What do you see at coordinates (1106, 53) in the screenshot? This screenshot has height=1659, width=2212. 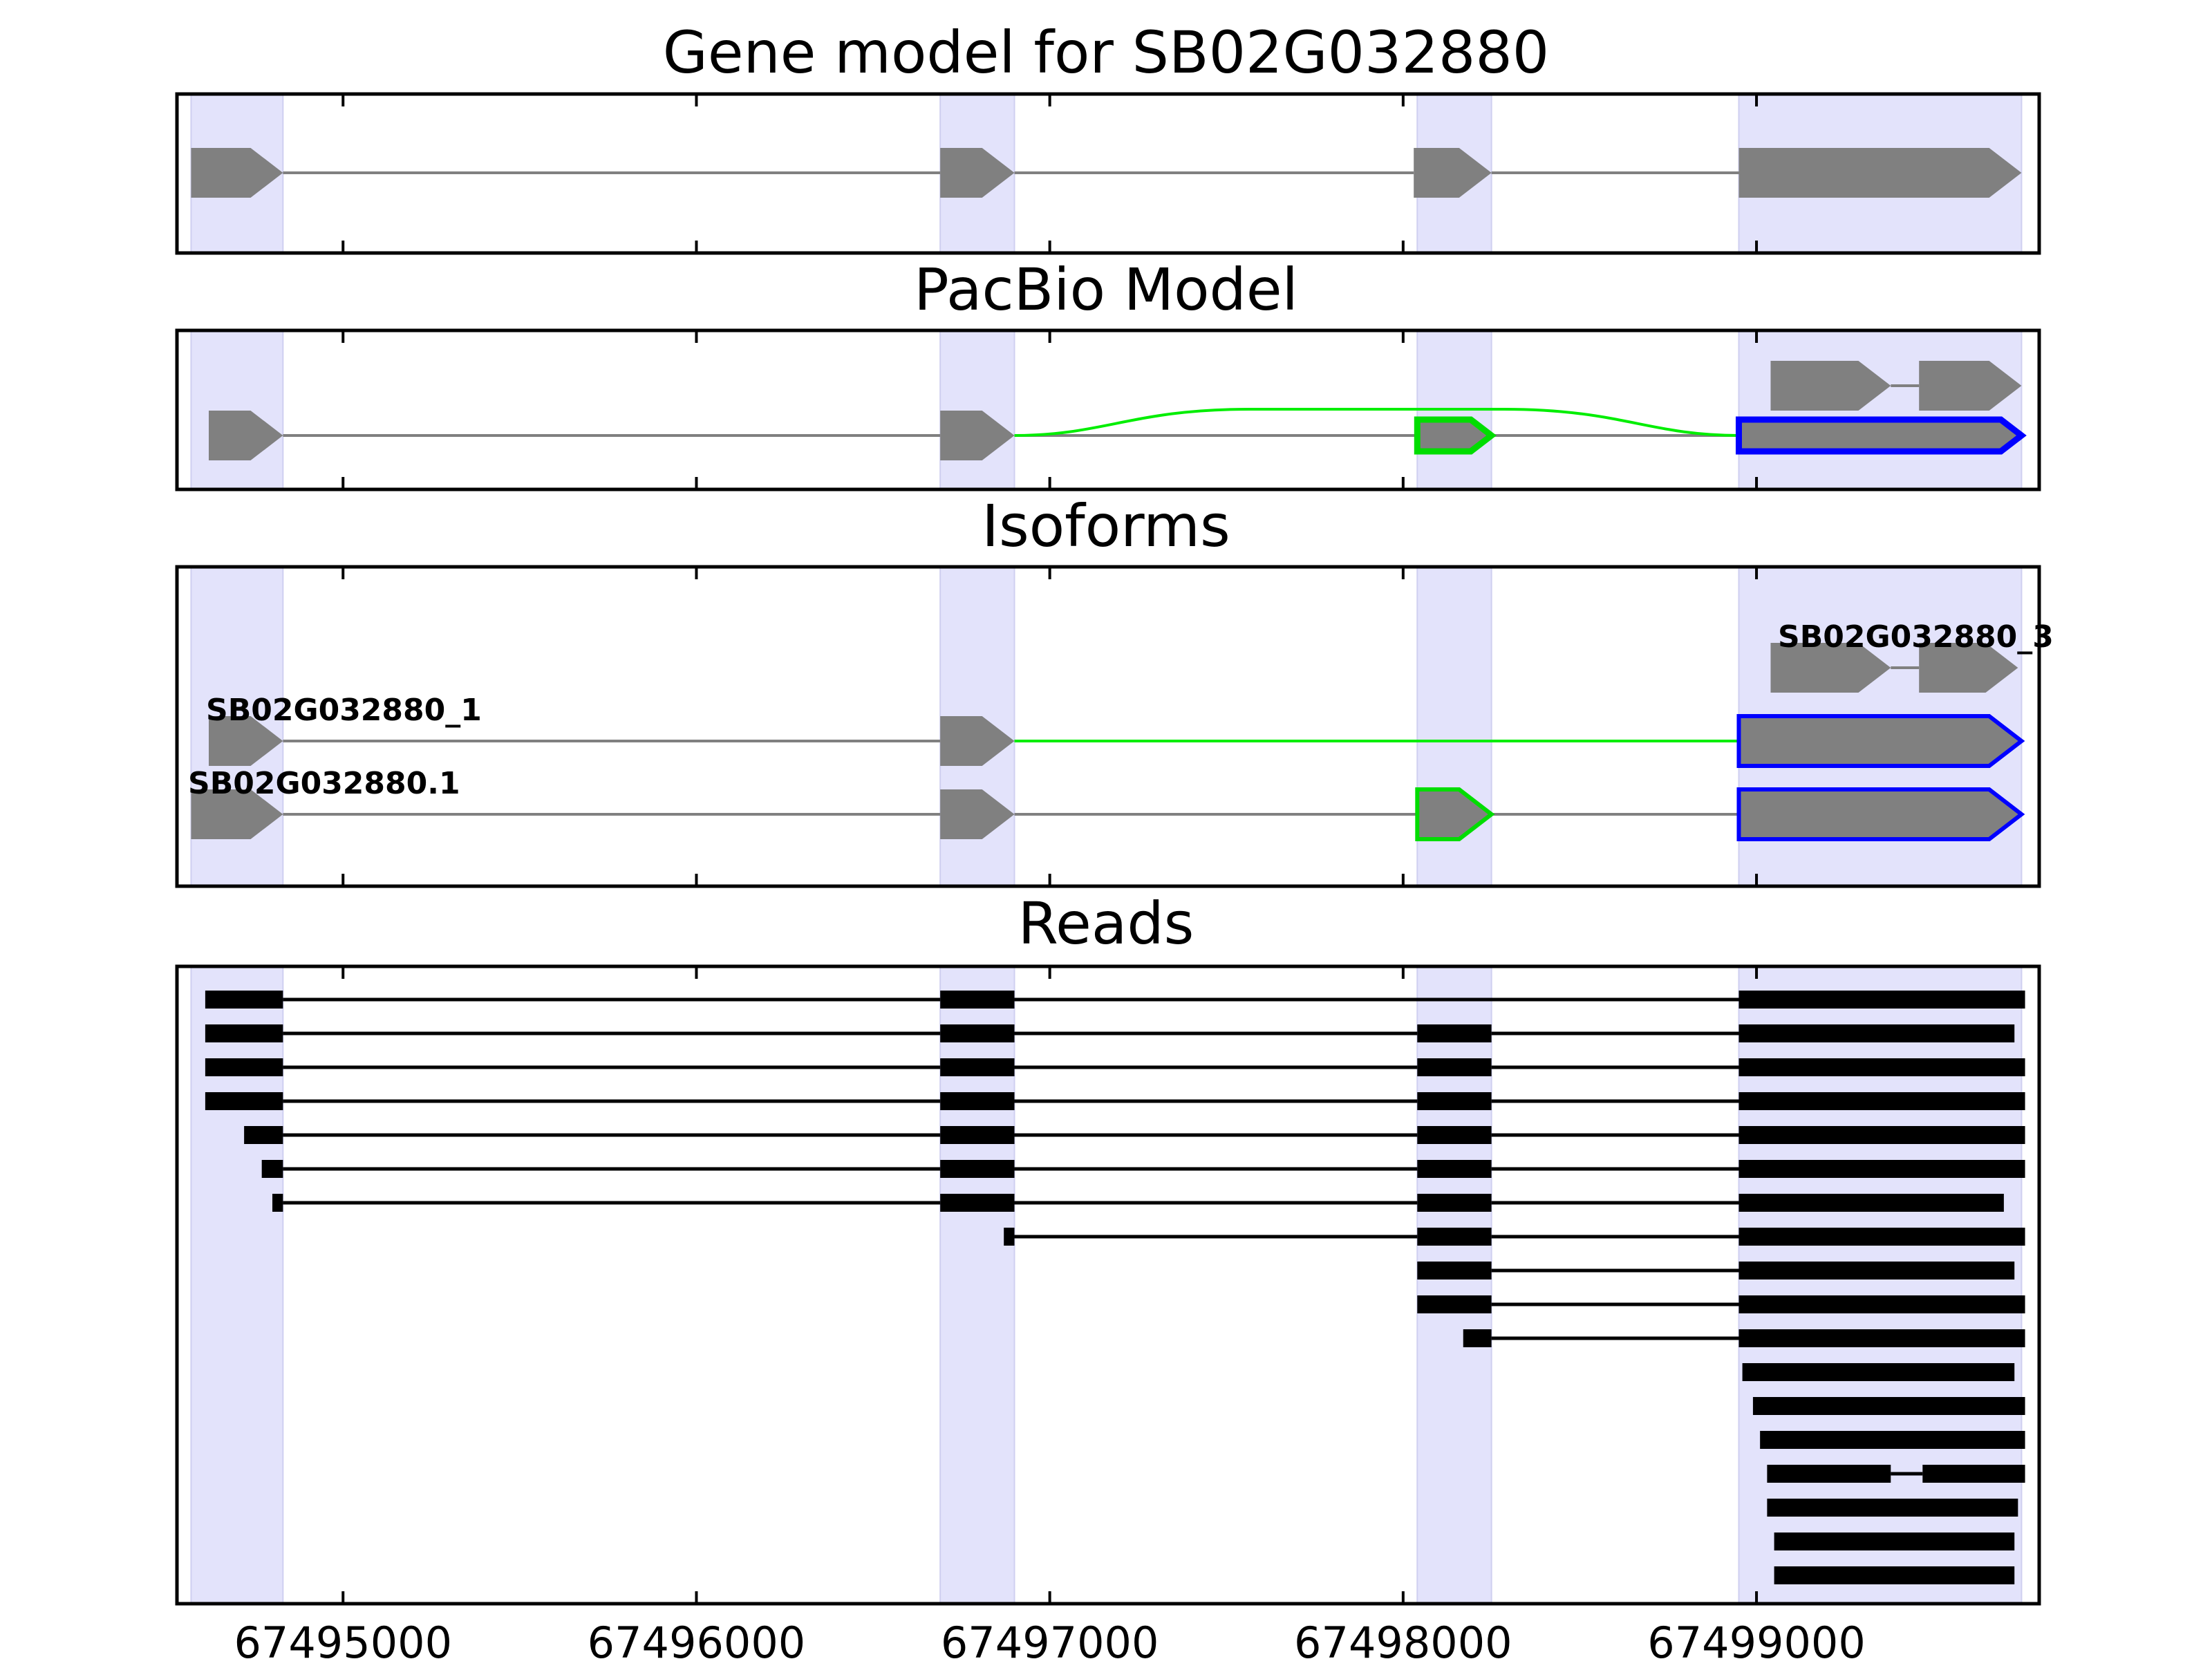 I see `panel-title-gene-model: Gene model for SB02G032880` at bounding box center [1106, 53].